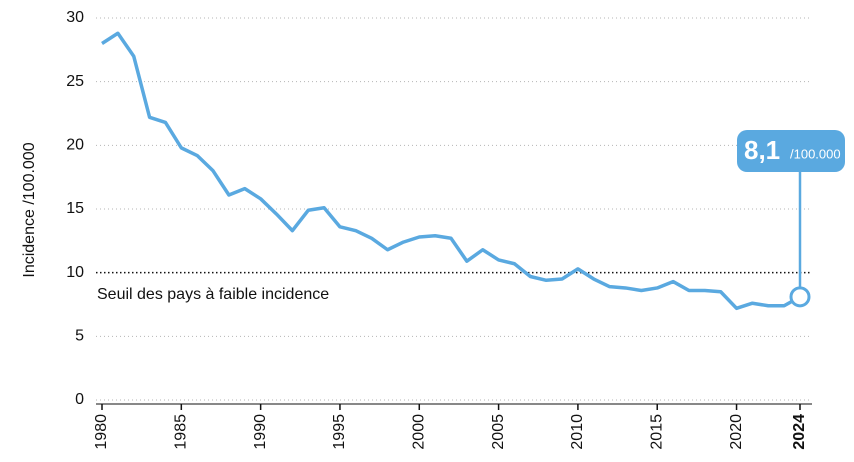 This screenshot has height=462, width=854. Describe the element at coordinates (181, 432) in the screenshot. I see `x-tick-label: 1985` at that location.